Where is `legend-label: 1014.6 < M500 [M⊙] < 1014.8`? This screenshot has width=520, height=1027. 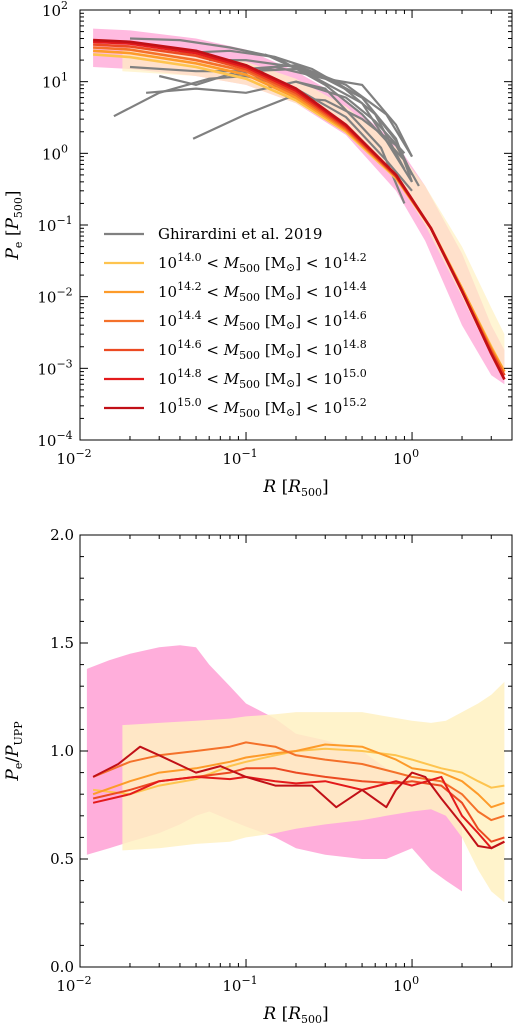
legend-label: 1014.6 < M500 [M⊙] < 1014.8 is located at coordinates (262, 350).